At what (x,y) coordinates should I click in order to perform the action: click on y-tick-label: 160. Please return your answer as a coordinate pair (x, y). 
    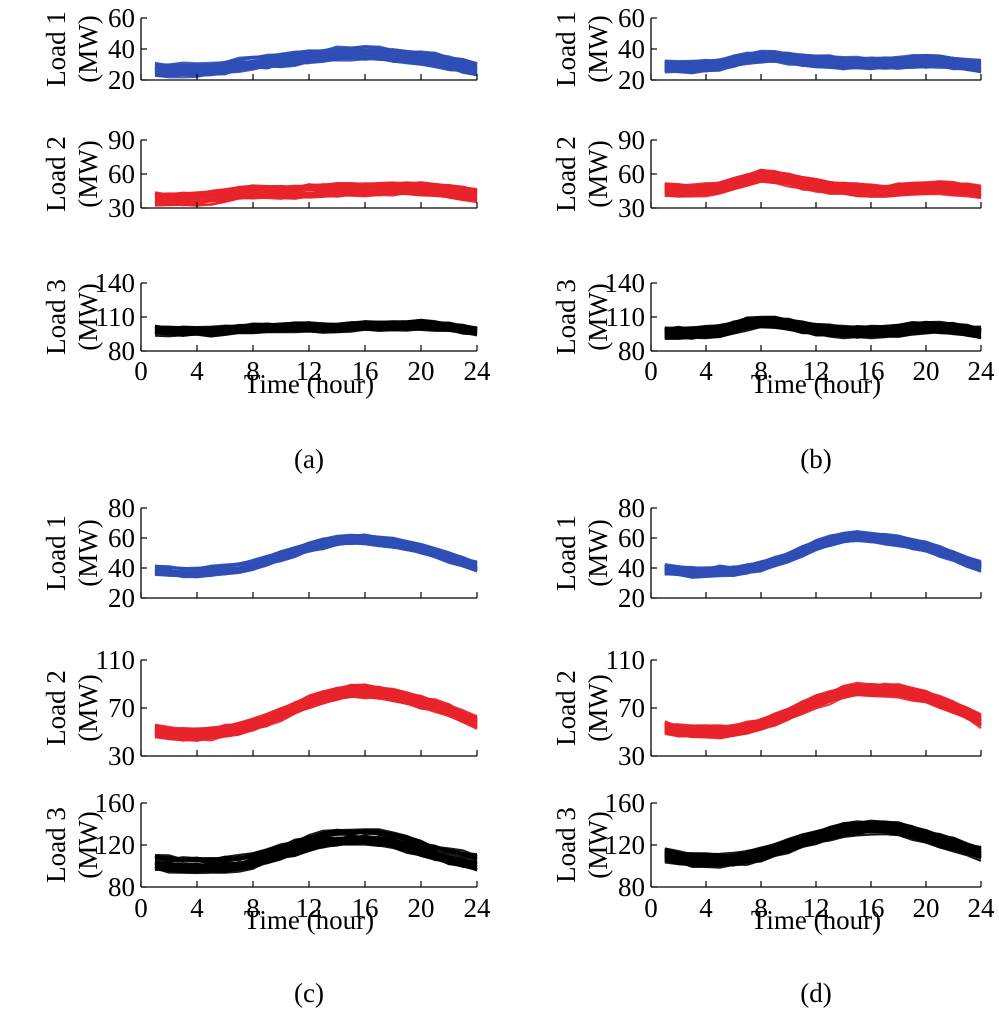
    Looking at the image, I should click on (625, 803).